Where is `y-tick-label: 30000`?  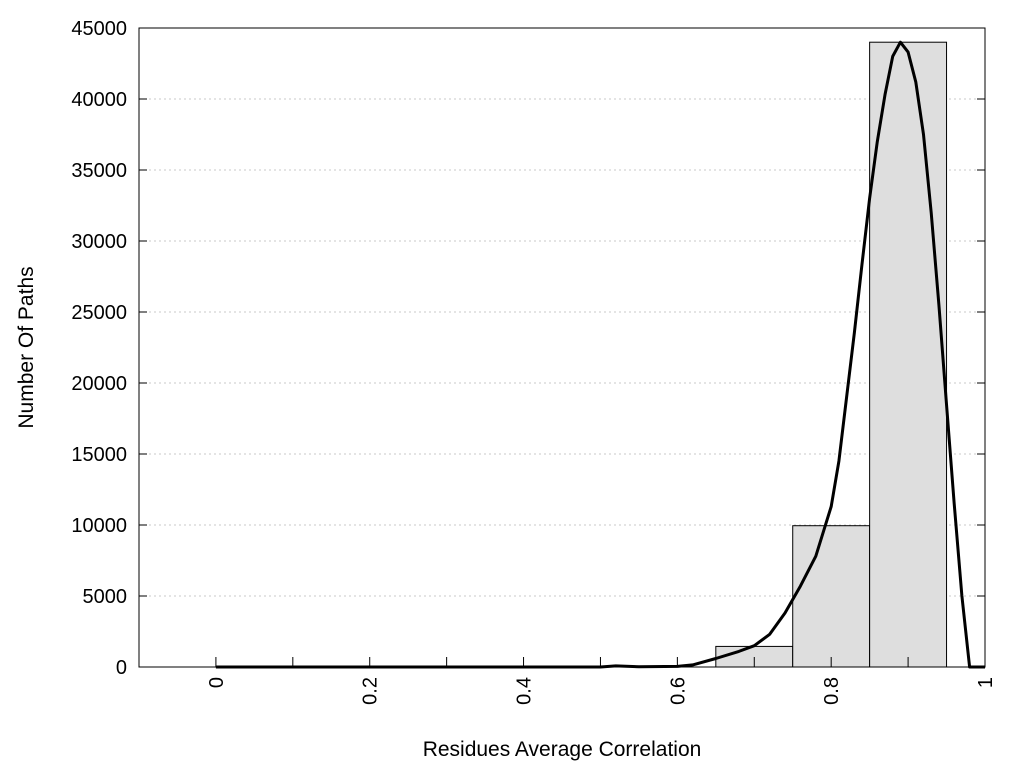 y-tick-label: 30000 is located at coordinates (99, 242).